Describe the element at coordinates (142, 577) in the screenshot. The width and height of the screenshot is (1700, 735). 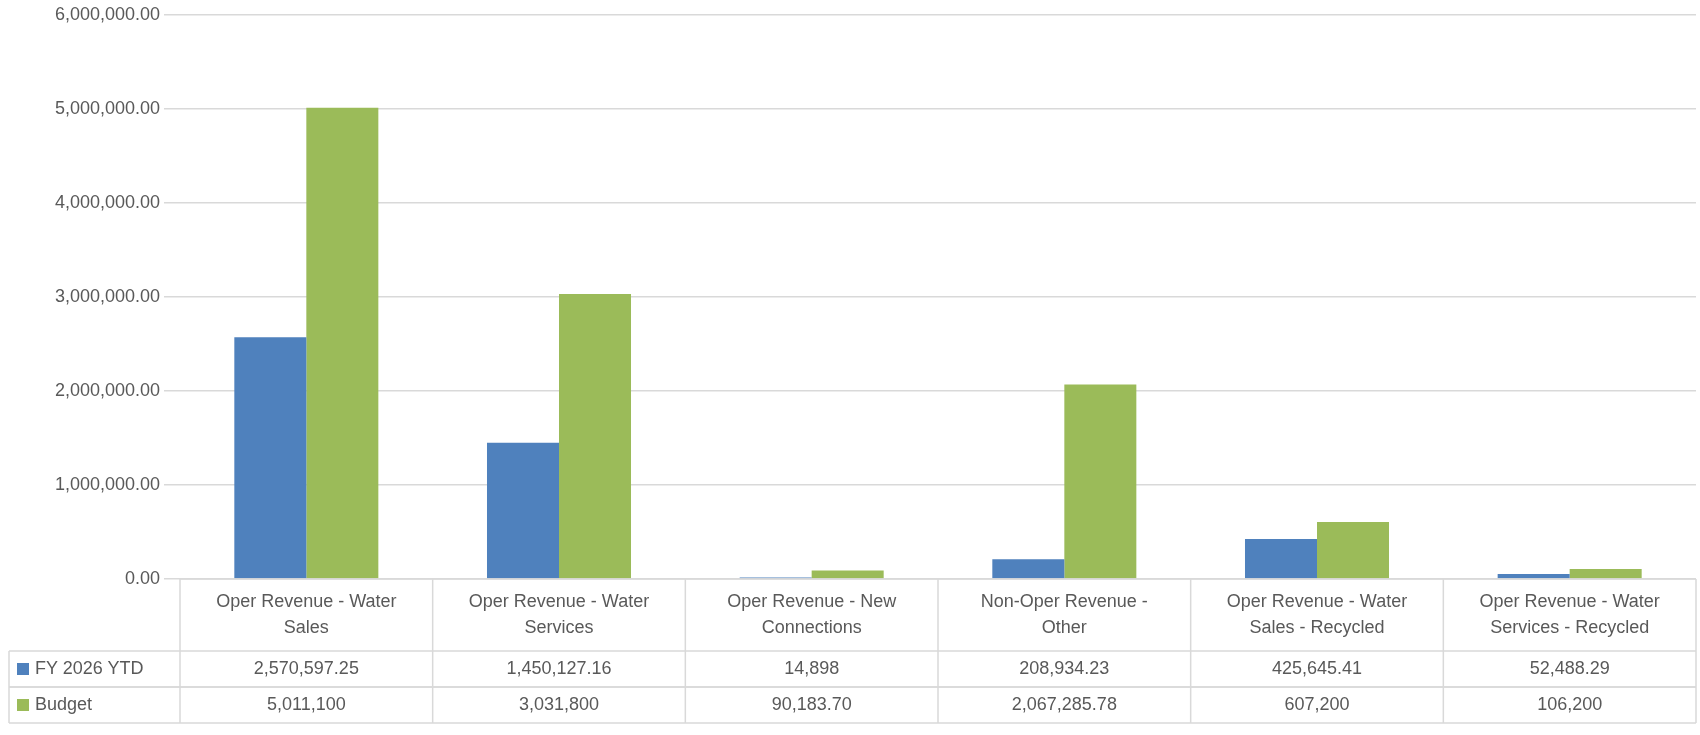
I see `y-tick-label: 0.00` at that location.